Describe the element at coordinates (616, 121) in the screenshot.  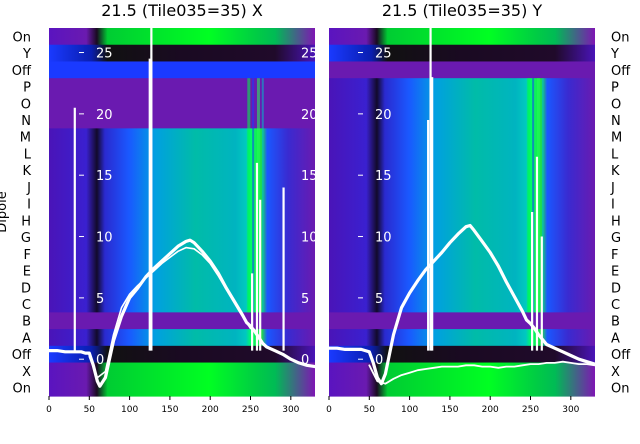
I see `row-label: N` at that location.